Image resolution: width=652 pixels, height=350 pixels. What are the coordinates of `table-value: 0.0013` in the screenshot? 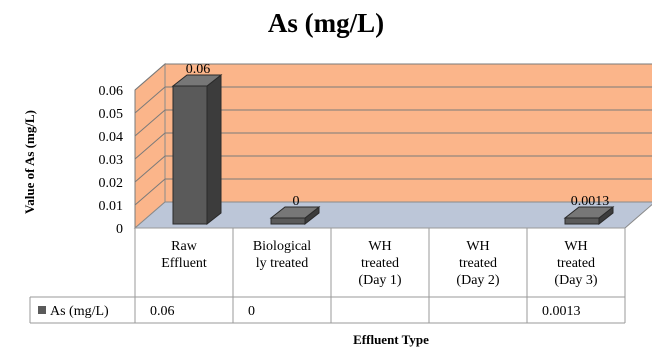 It's located at (561, 311).